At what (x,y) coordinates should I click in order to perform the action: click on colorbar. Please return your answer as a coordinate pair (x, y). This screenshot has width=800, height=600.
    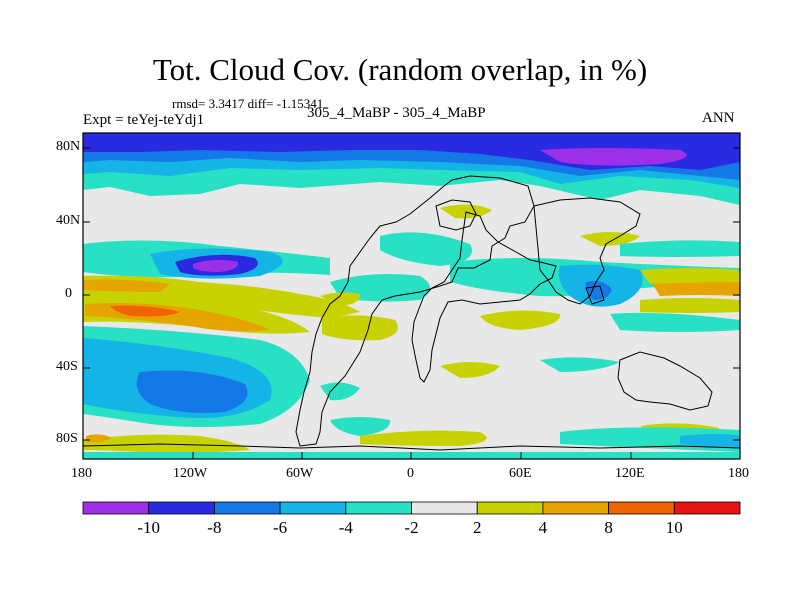
    Looking at the image, I should click on (411, 508).